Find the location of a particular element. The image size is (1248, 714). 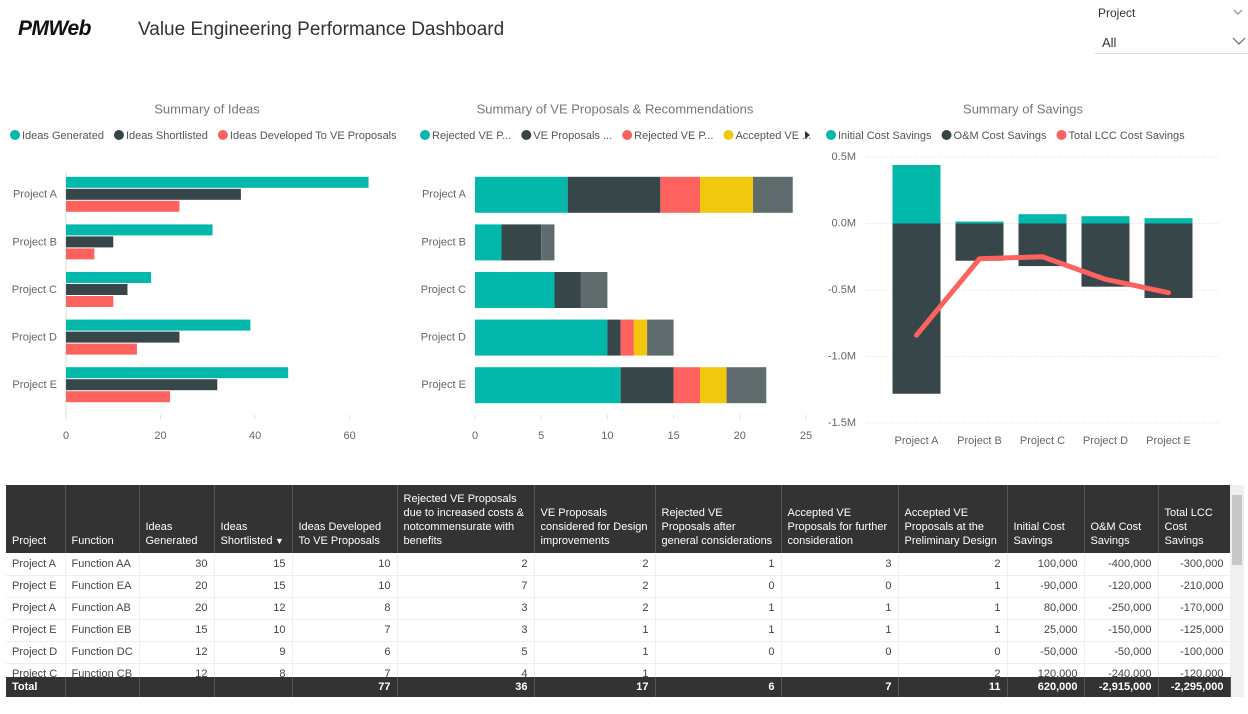

table-cell: 100,000 is located at coordinates (1046, 564).